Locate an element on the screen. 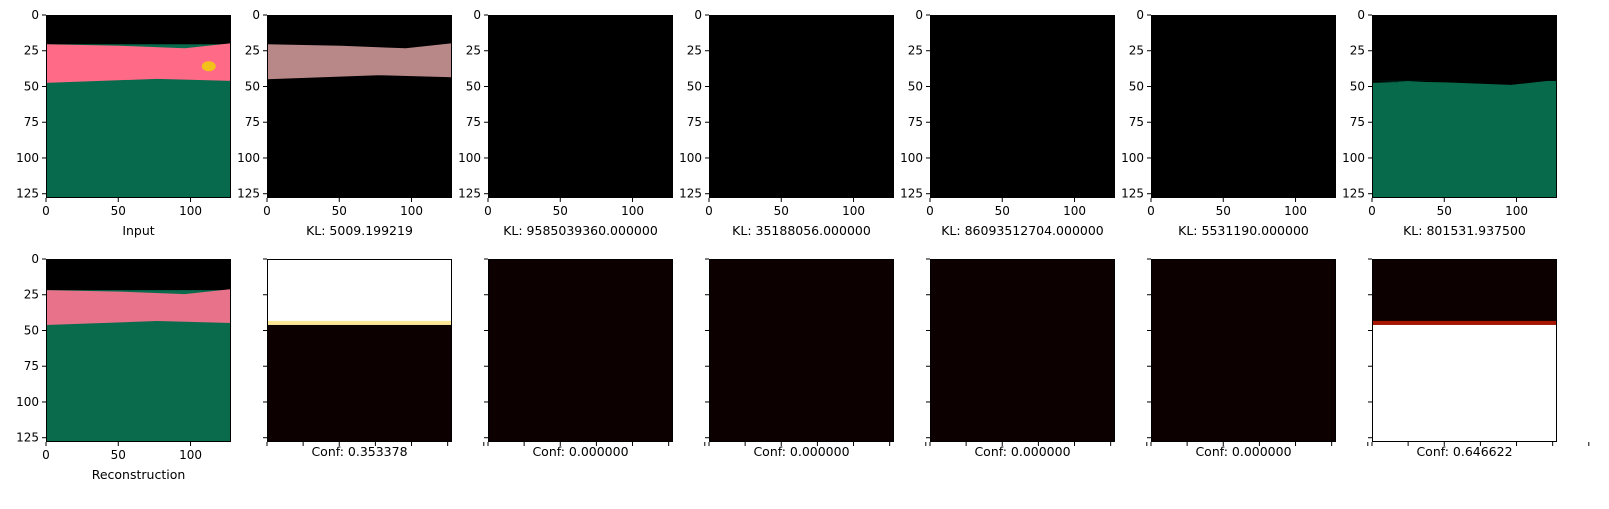 The width and height of the screenshot is (1609, 509). panel-xlabel: Conf: 0.353378 is located at coordinates (359, 451).